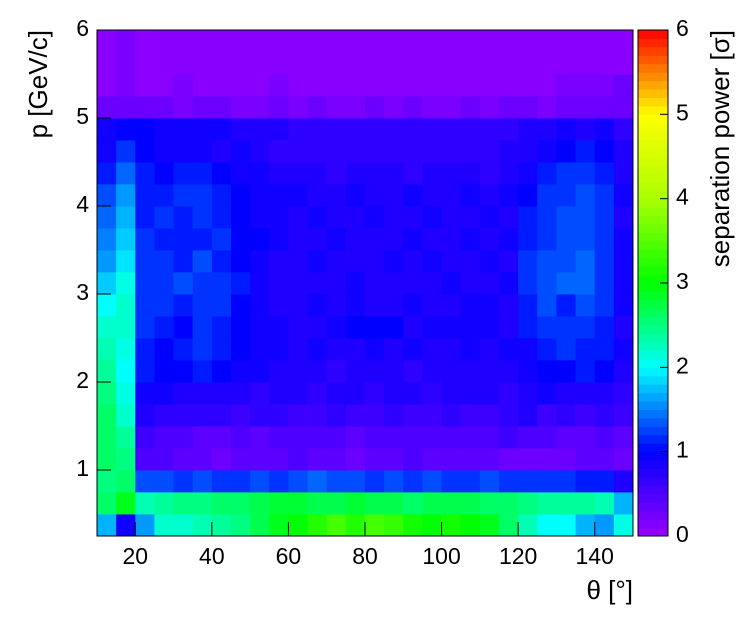  What do you see at coordinates (212, 556) in the screenshot?
I see `x-tick-label: 40` at bounding box center [212, 556].